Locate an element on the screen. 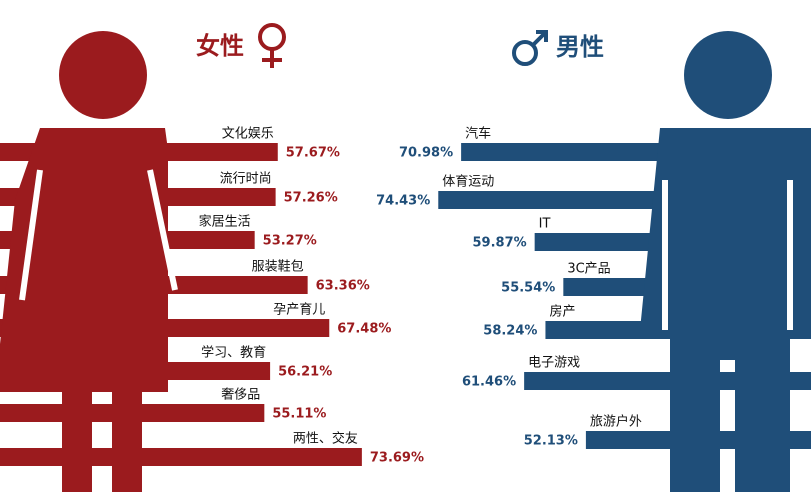 Image resolution: width=811 pixels, height=492 pixels. category-label: 汽车 is located at coordinates (478, 134).